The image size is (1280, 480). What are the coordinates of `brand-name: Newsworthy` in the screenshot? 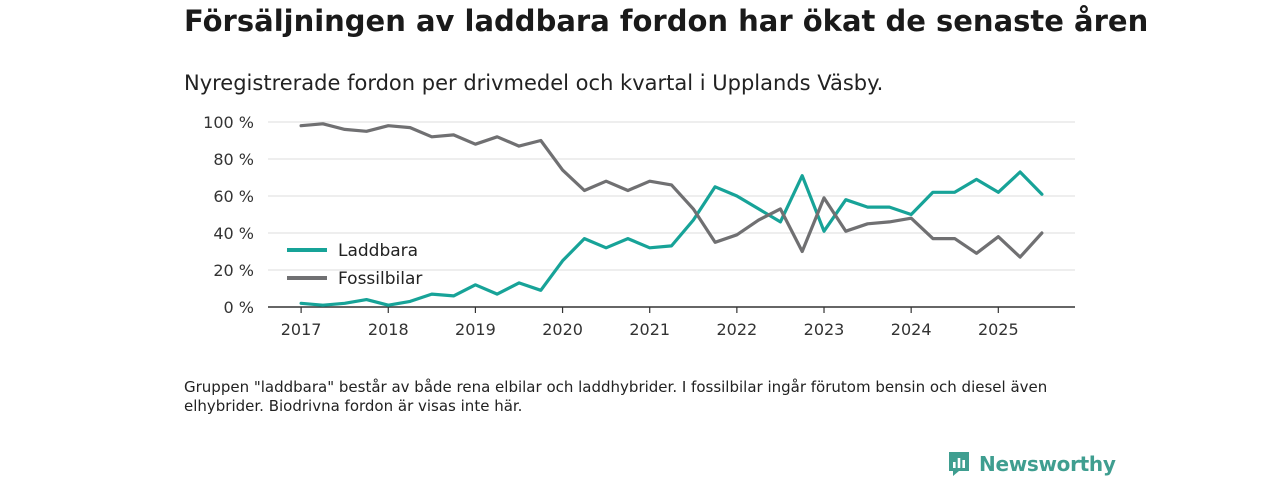 It's located at (1047, 464).